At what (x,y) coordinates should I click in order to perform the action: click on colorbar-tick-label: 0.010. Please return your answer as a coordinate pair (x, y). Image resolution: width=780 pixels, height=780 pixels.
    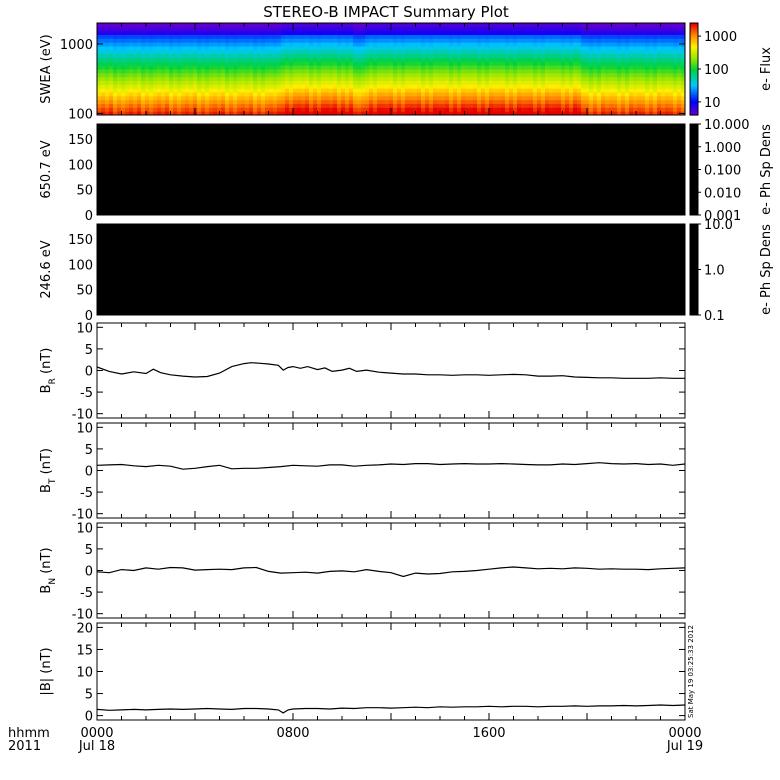
    Looking at the image, I should click on (722, 193).